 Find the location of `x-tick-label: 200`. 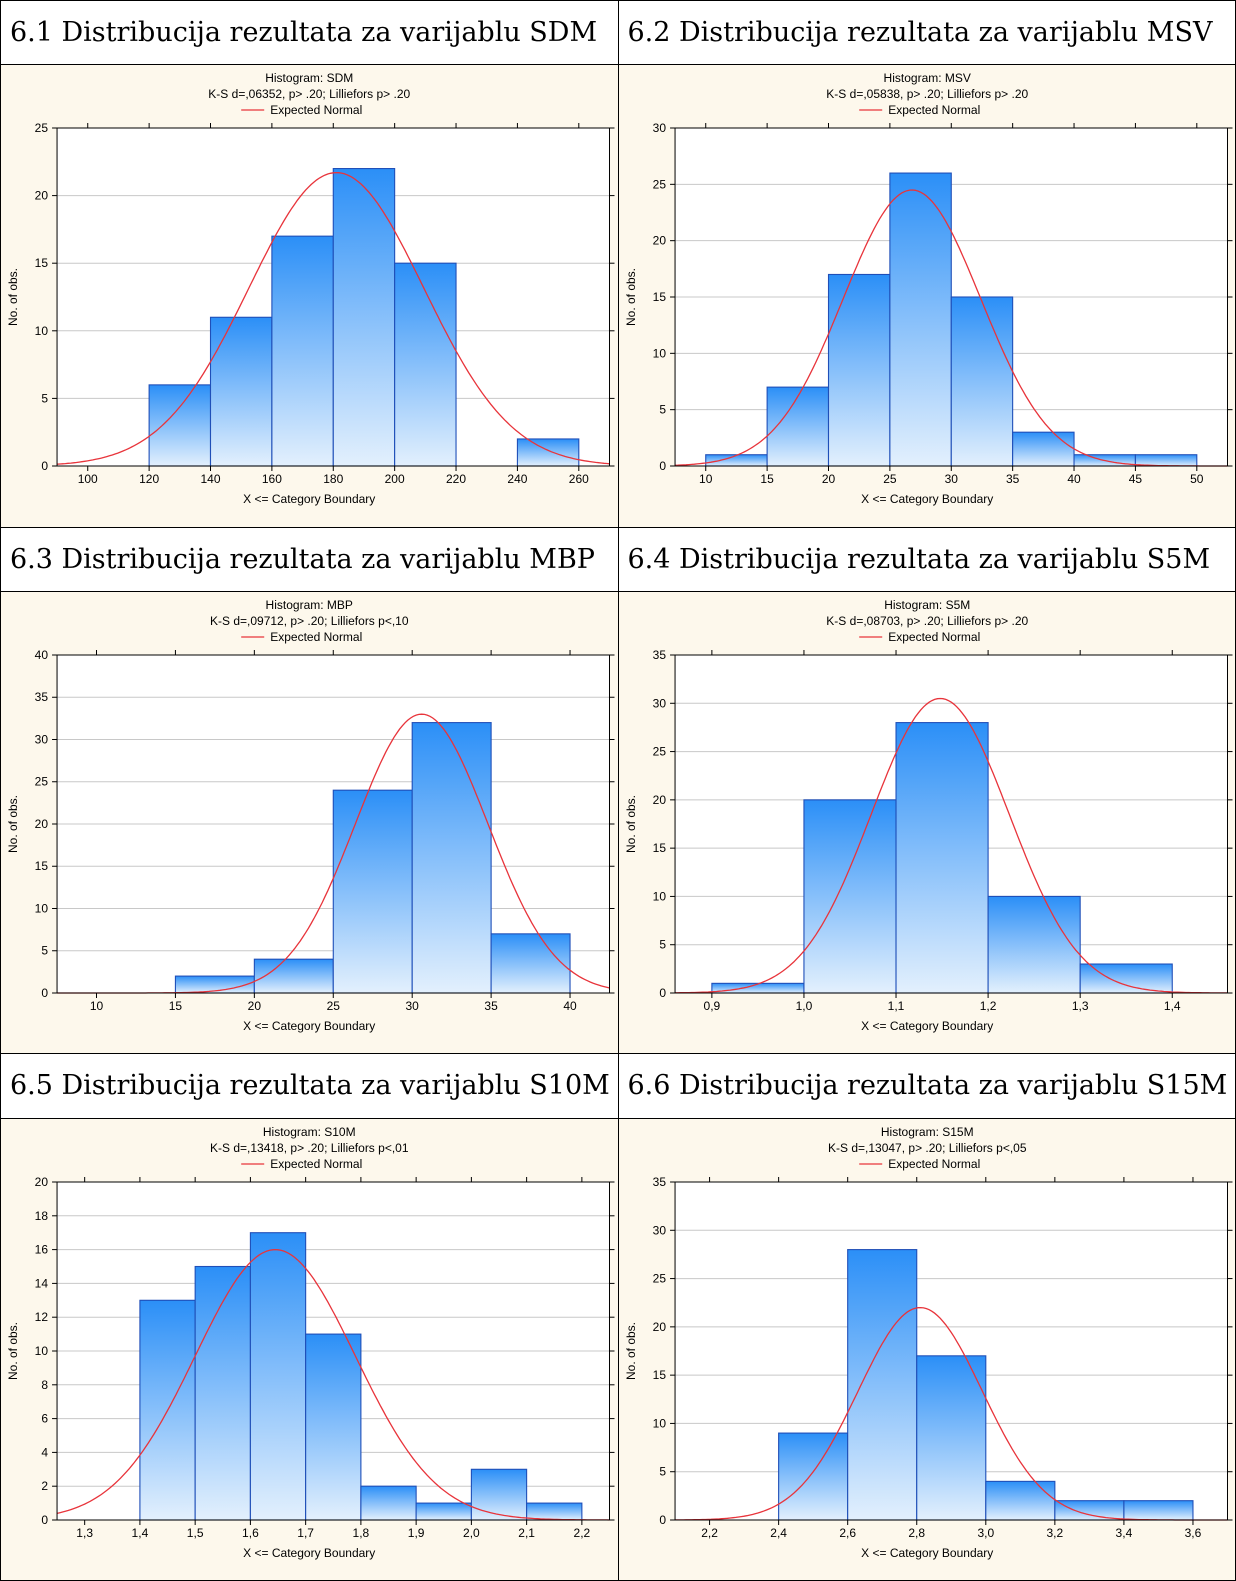

x-tick-label: 200 is located at coordinates (395, 479).